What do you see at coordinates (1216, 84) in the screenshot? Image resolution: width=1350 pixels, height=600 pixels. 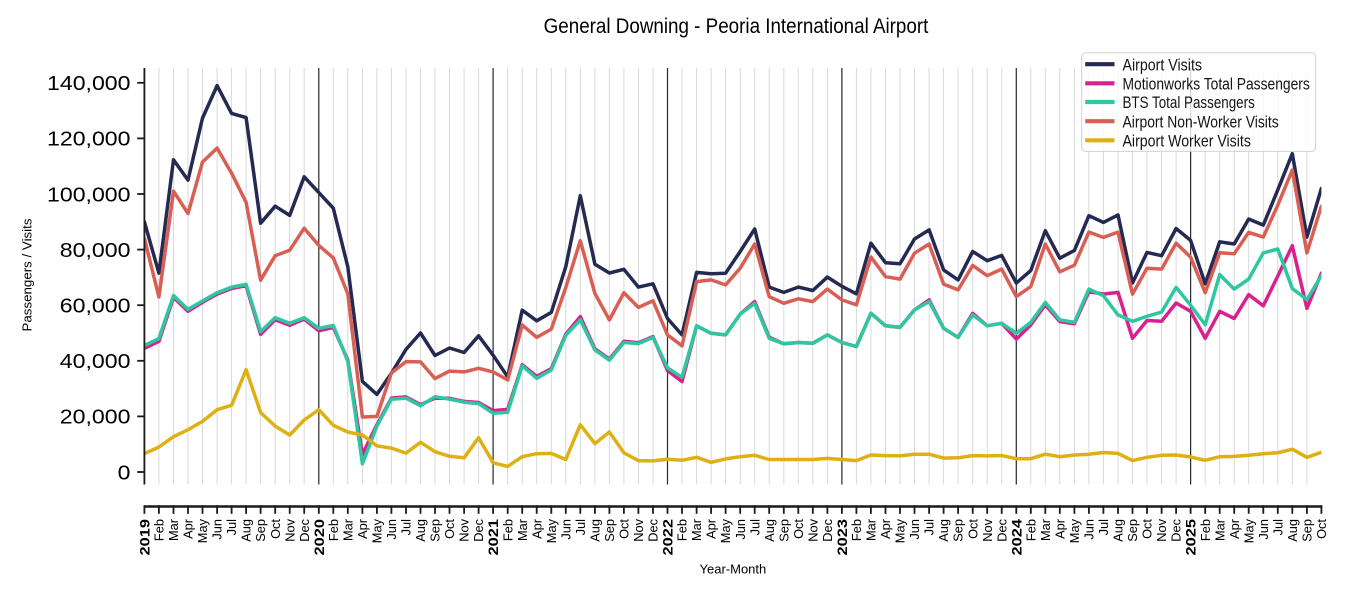 I see `svg-text: Motionworks Total Passengers` at bounding box center [1216, 84].